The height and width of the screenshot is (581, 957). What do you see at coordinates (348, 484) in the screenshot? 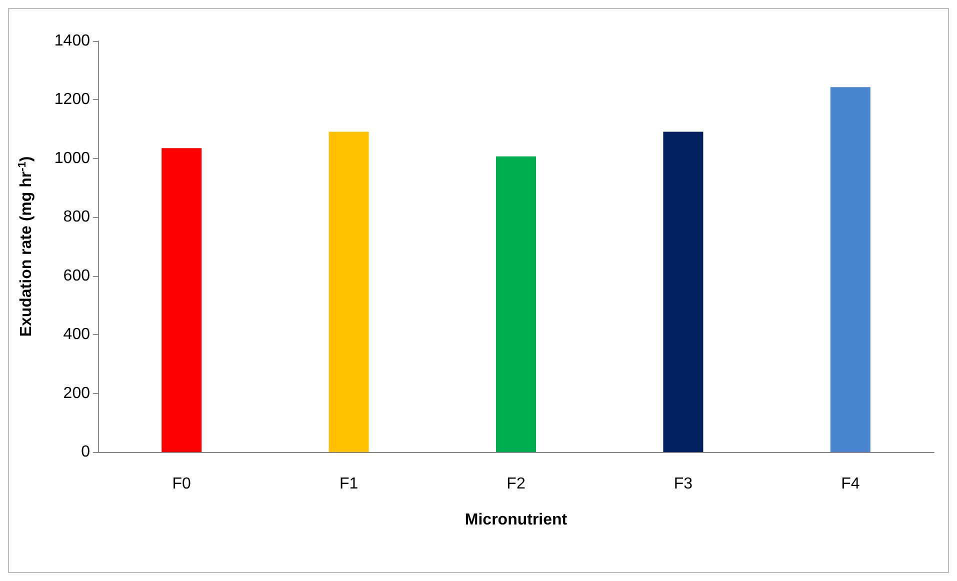
I see `x-tick-label: F1` at bounding box center [348, 484].